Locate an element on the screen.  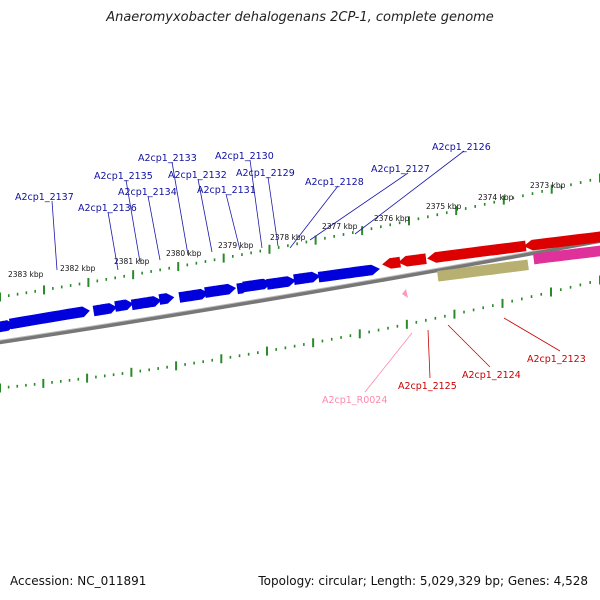
kbp-label: 2373 kbp is located at coordinates (548, 185).